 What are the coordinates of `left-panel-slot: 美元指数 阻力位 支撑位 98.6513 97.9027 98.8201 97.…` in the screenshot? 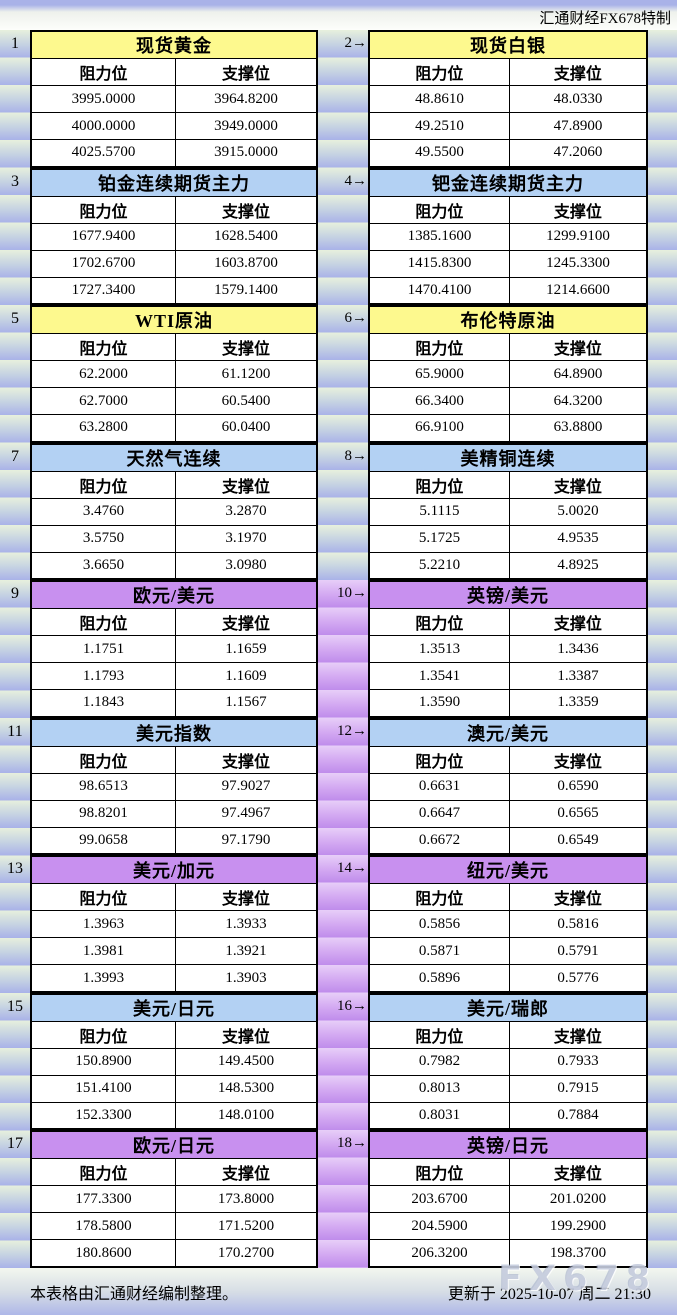 It's located at (174, 786).